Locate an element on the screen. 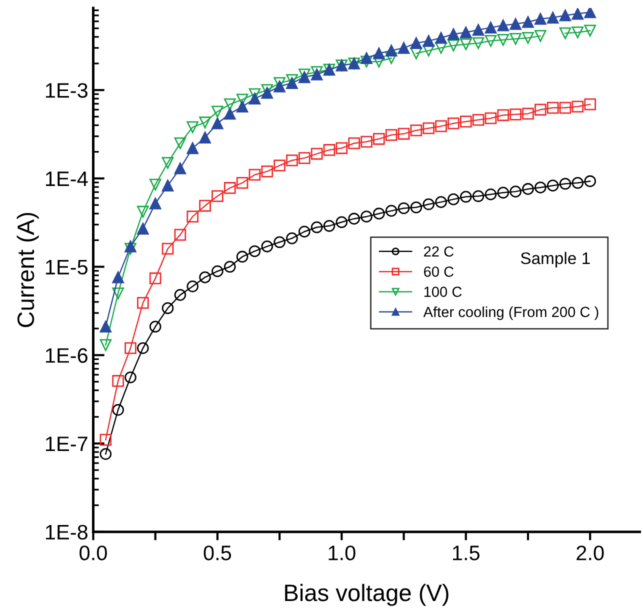 This screenshot has width=643, height=612. y-tick-label: 1E-3 is located at coordinates (67, 90).